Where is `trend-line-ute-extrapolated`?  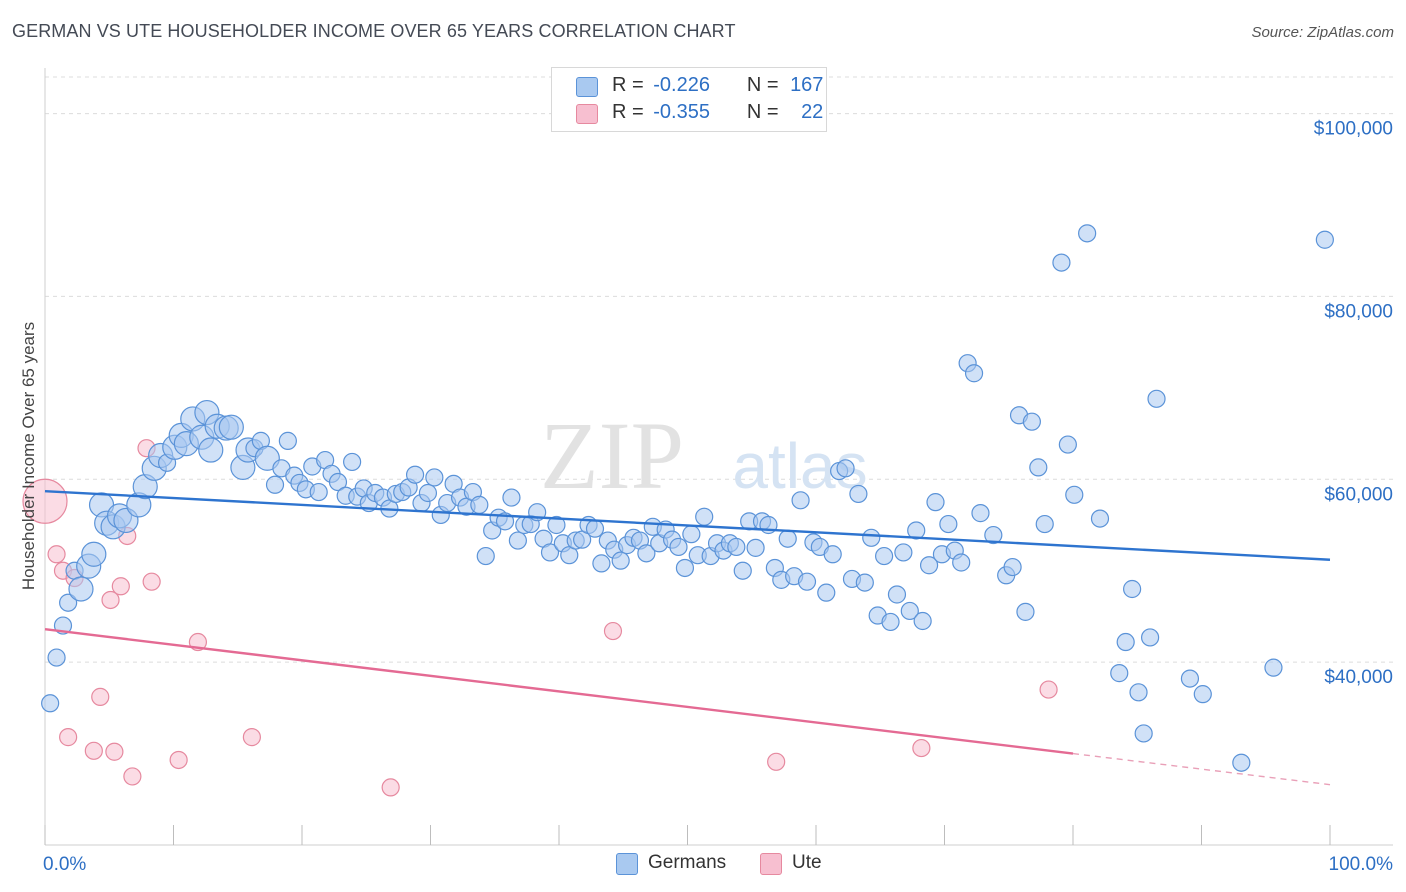
trend-line-ute-extrapolated is located at coordinates (1201, 769).